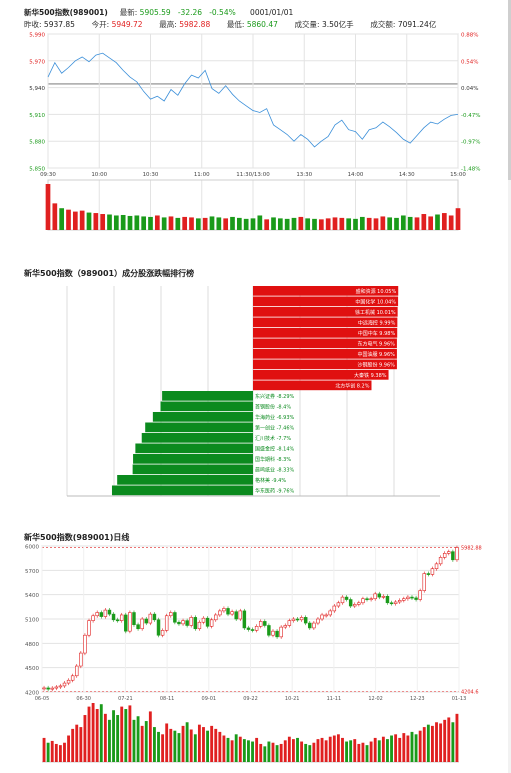 The image size is (511, 773). Describe the element at coordinates (32, 572) in the screenshot. I see `kline-y-tick: 5700` at that location.